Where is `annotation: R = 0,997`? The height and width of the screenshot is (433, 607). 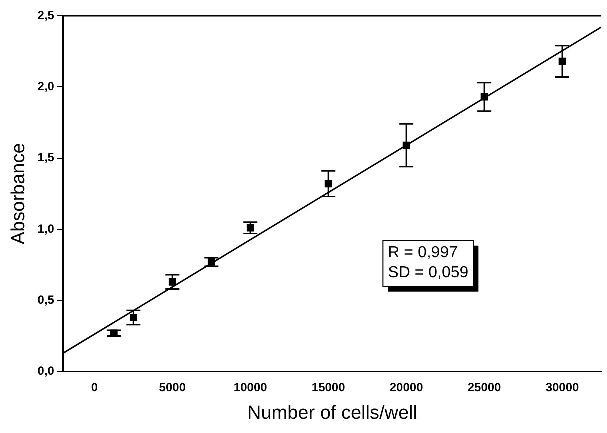
annotation: R = 0,997 is located at coordinates (423, 253).